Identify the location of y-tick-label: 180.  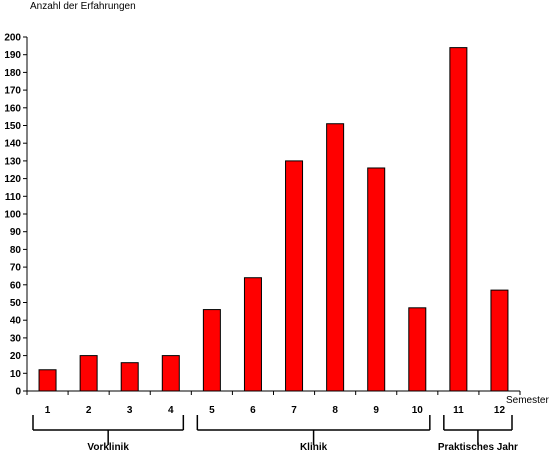
(12, 73).